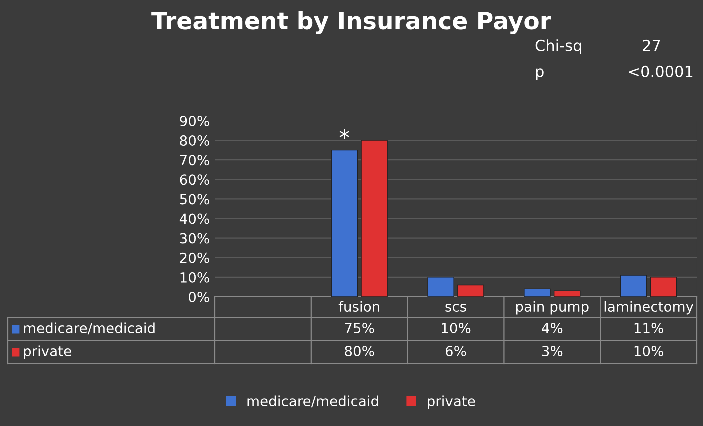 This screenshot has width=703, height=426. I want to click on y-tick-label: 60%, so click(195, 180).